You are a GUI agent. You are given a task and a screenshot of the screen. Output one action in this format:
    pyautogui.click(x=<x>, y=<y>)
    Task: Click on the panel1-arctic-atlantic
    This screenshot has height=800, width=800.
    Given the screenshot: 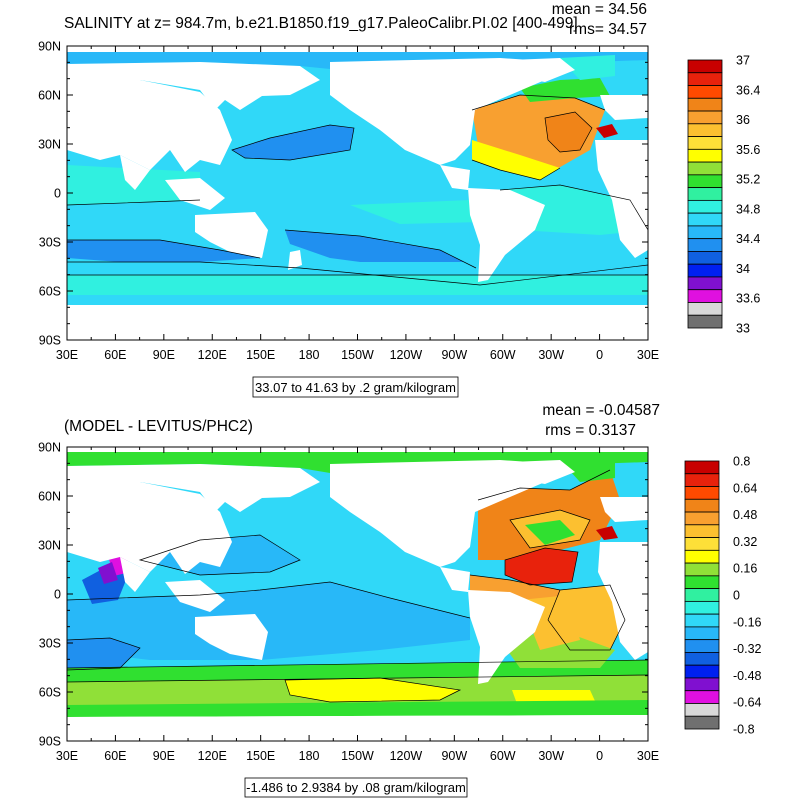 What is the action you would take?
    pyautogui.click(x=587, y=67)
    